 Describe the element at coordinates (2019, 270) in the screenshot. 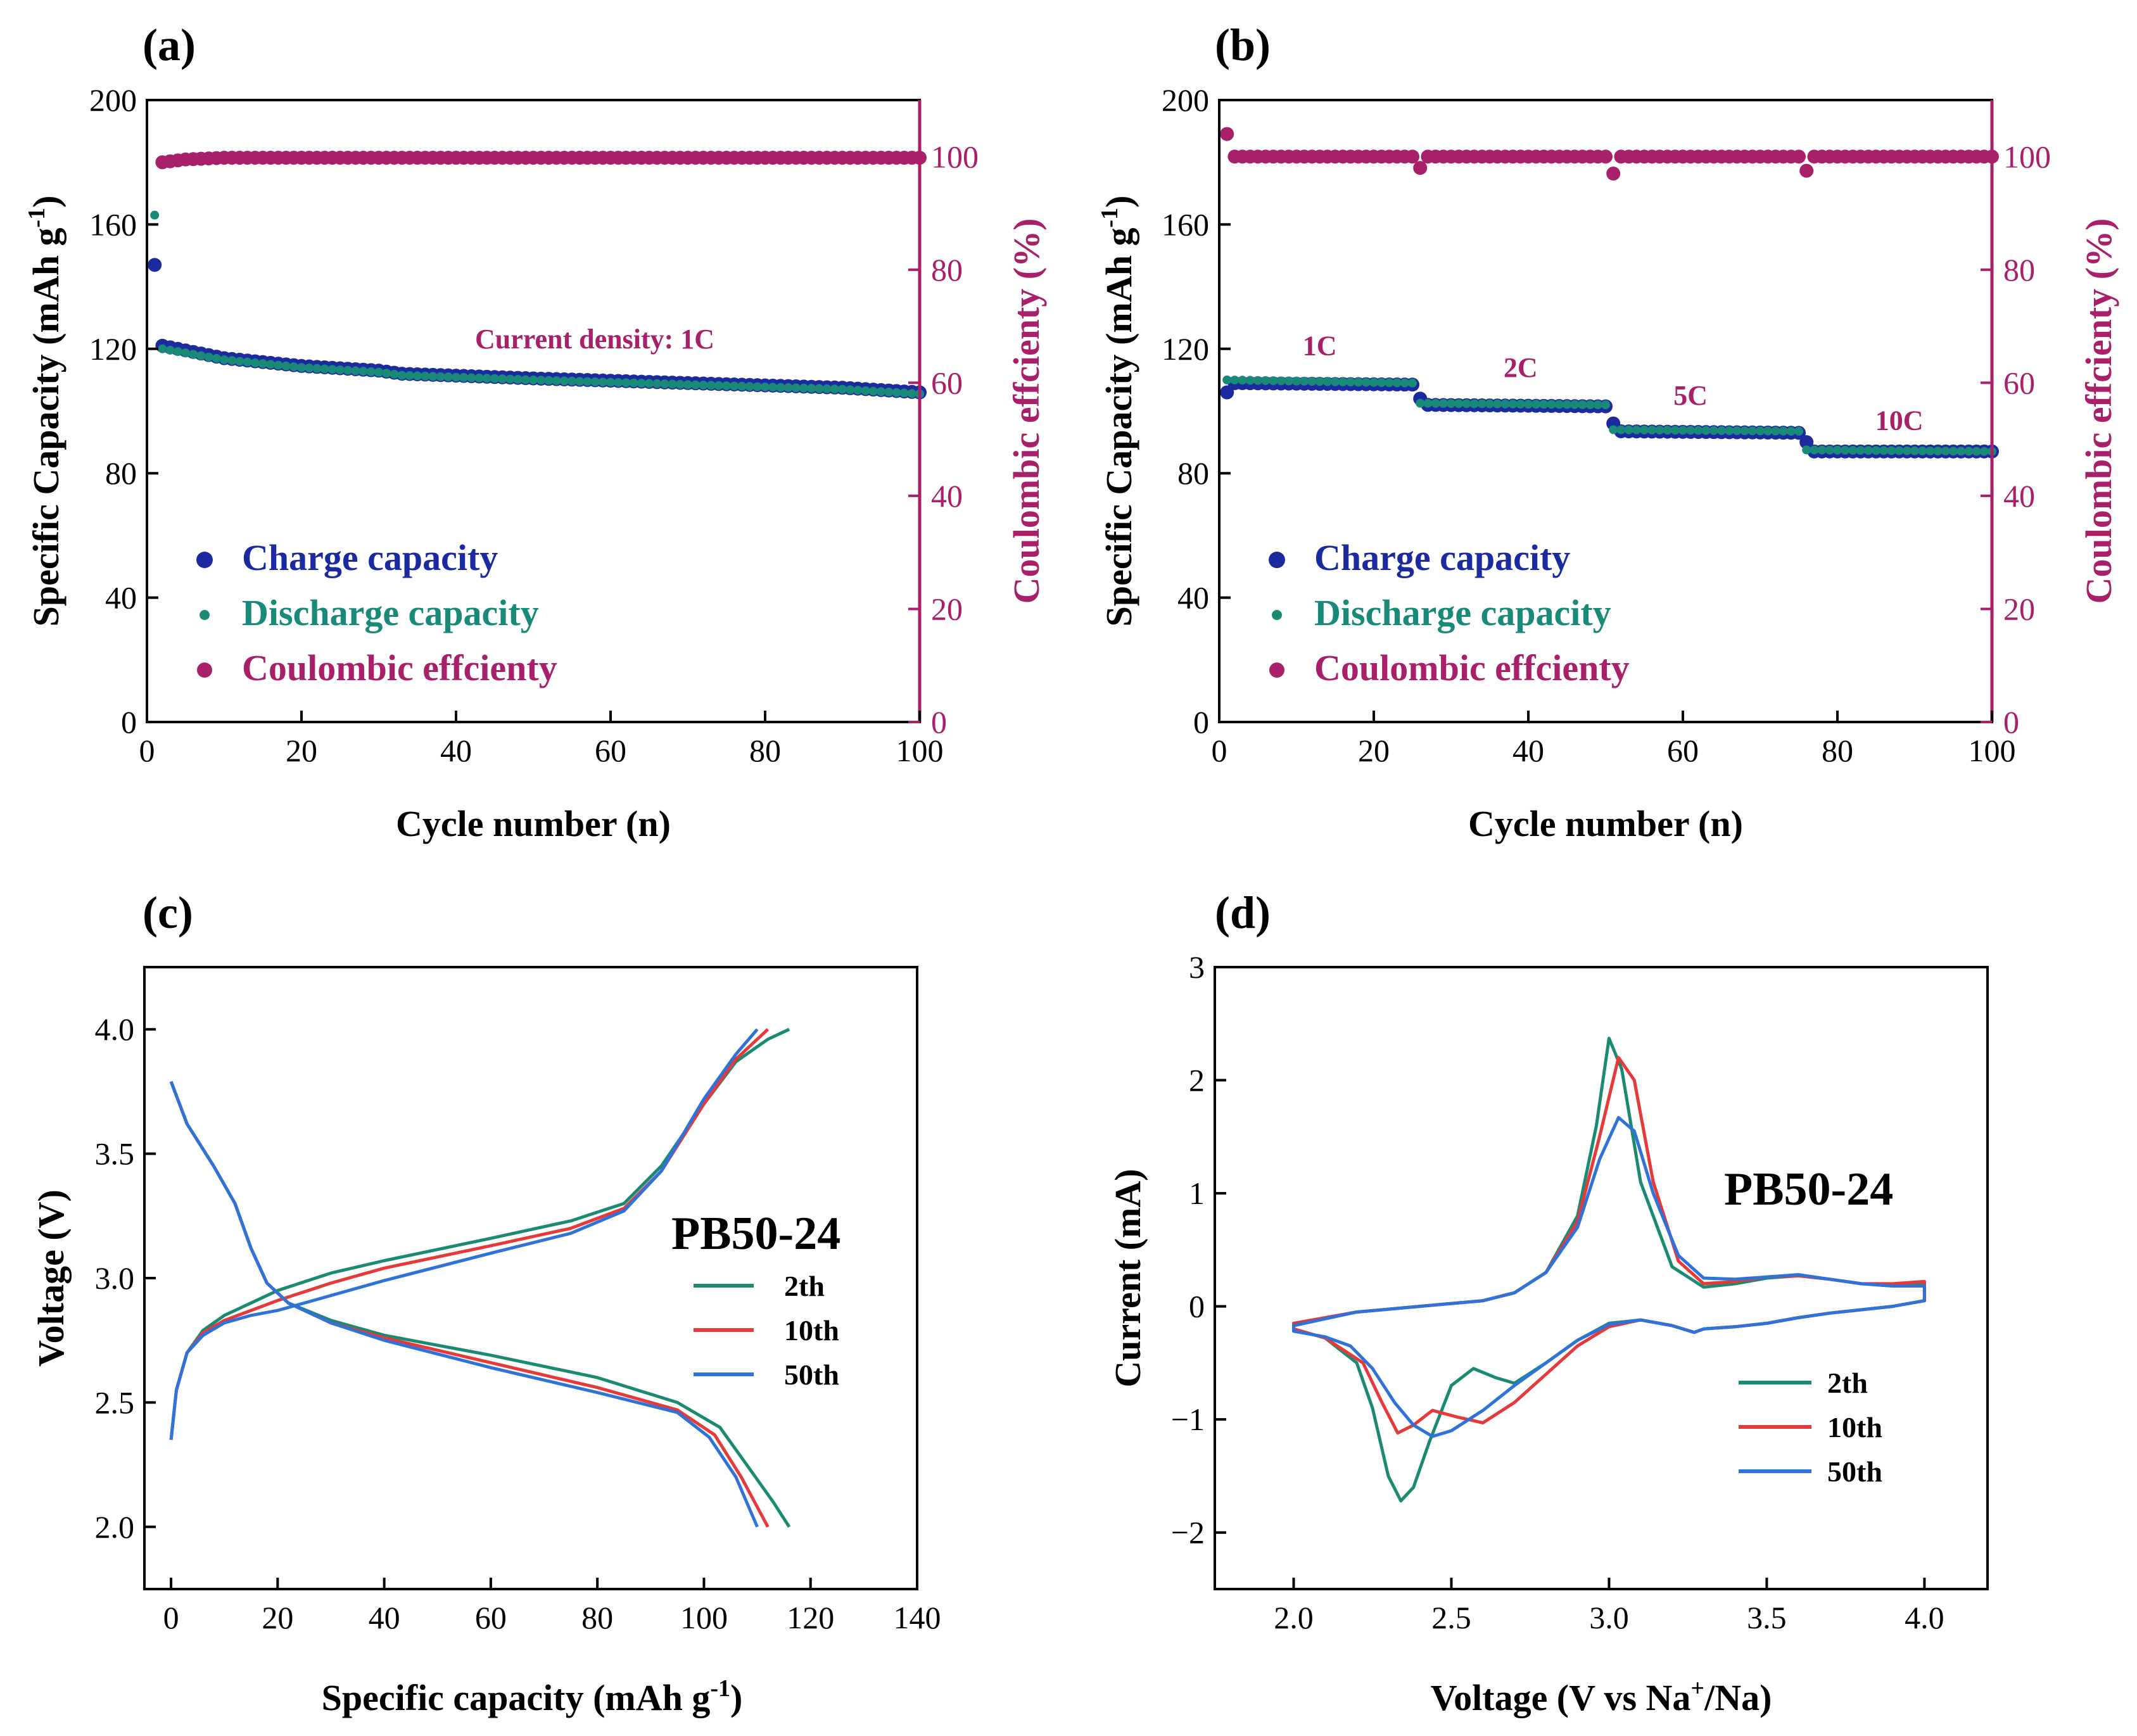

I see `panel-b-y2tick-label-4: 80` at that location.